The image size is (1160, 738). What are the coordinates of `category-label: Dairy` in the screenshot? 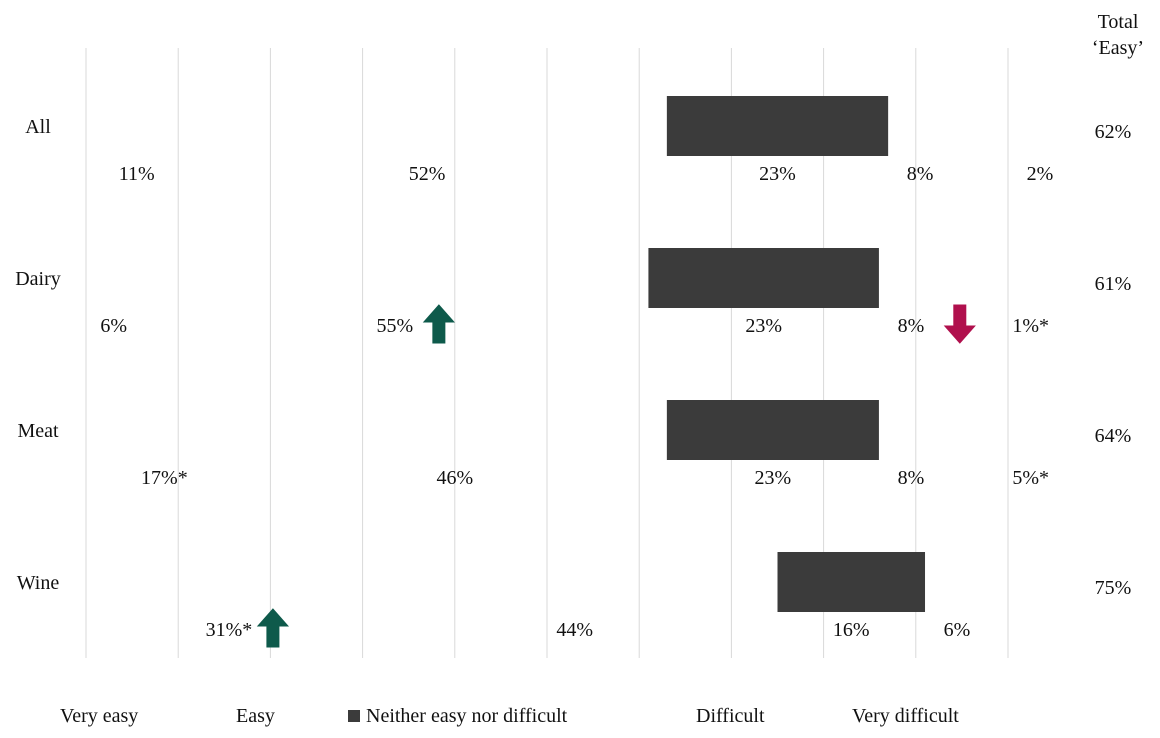 It's located at (38, 279).